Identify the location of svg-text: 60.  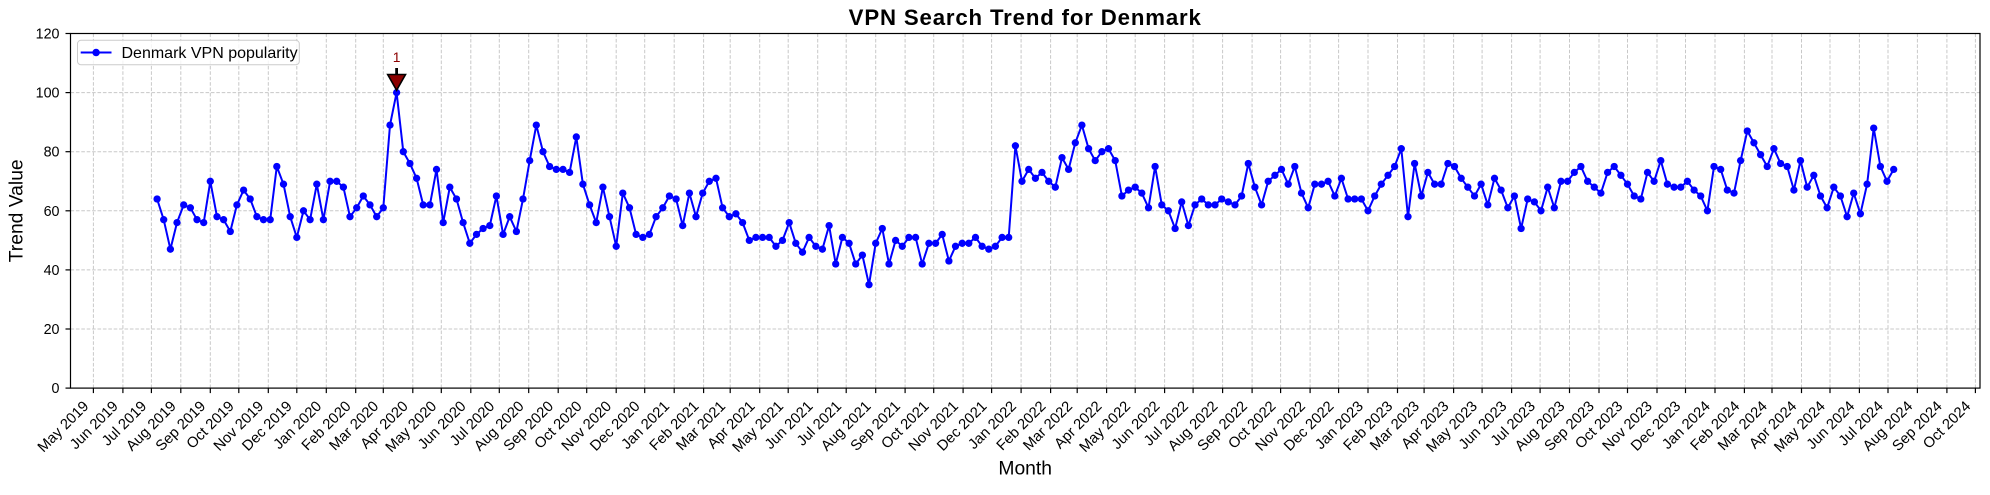
(52, 212).